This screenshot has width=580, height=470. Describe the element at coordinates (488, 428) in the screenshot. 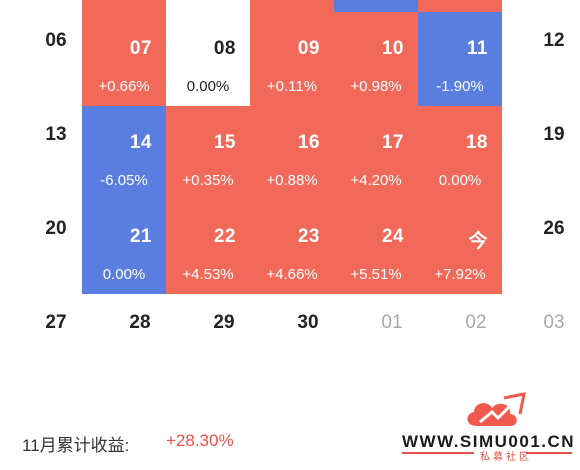

I see `watermark: WWW.SIMU001.CN 私募社区` at that location.